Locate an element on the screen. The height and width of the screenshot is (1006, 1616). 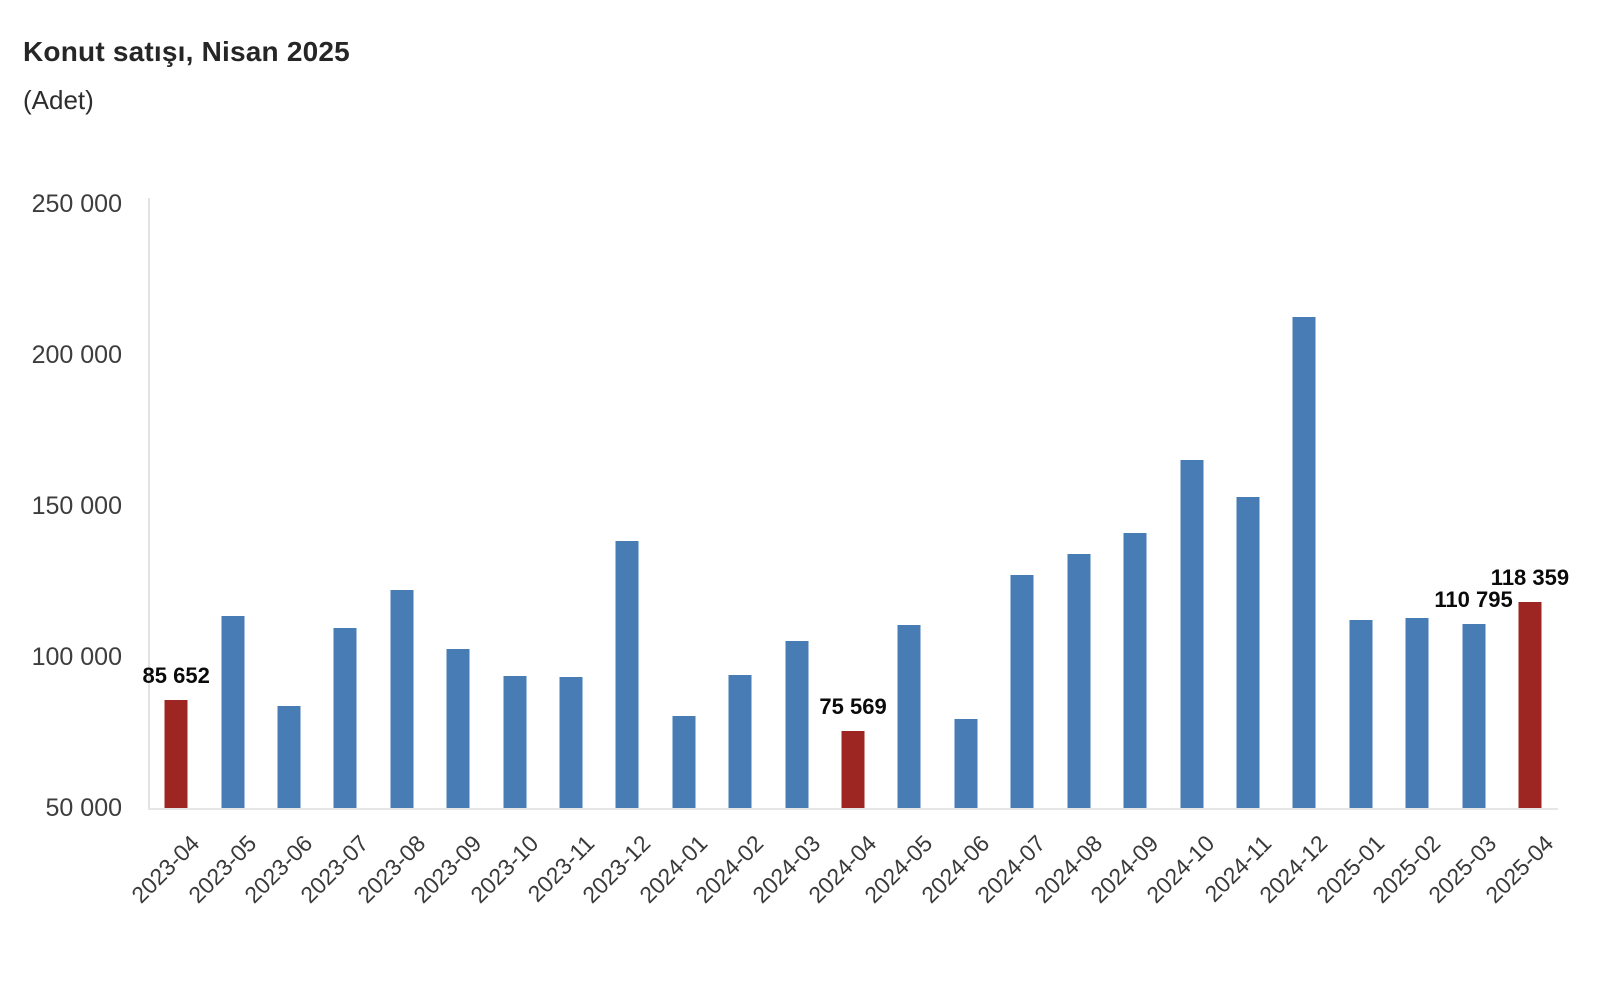
y-tick-label: 250 000 is located at coordinates (76, 204).